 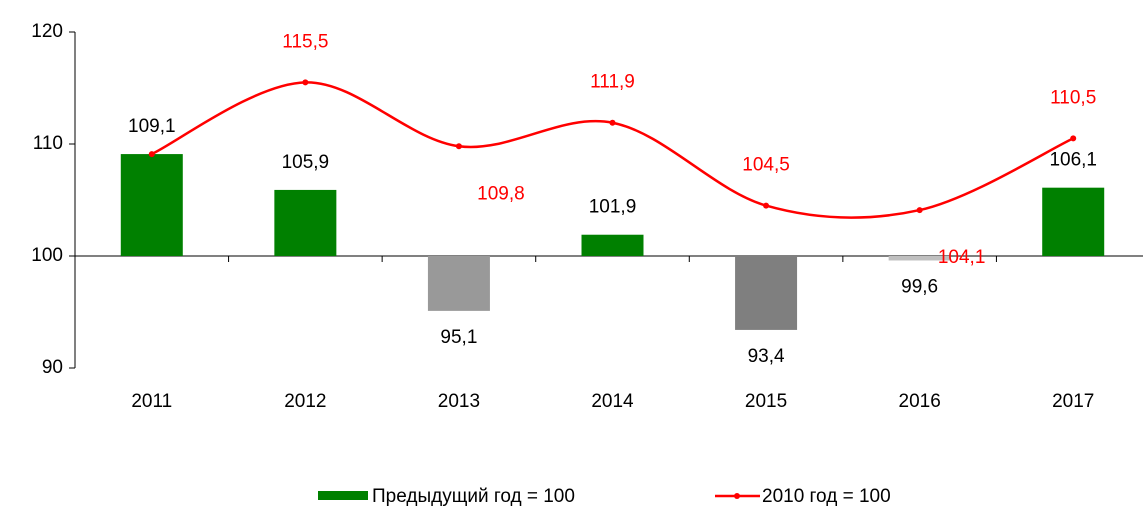 What do you see at coordinates (305, 41) in the screenshot?
I see `line-label: 115,5` at bounding box center [305, 41].